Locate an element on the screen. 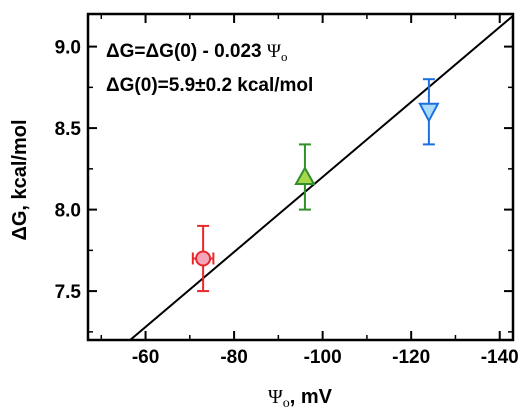  y-tick-label: 9.0 is located at coordinates (68, 48).